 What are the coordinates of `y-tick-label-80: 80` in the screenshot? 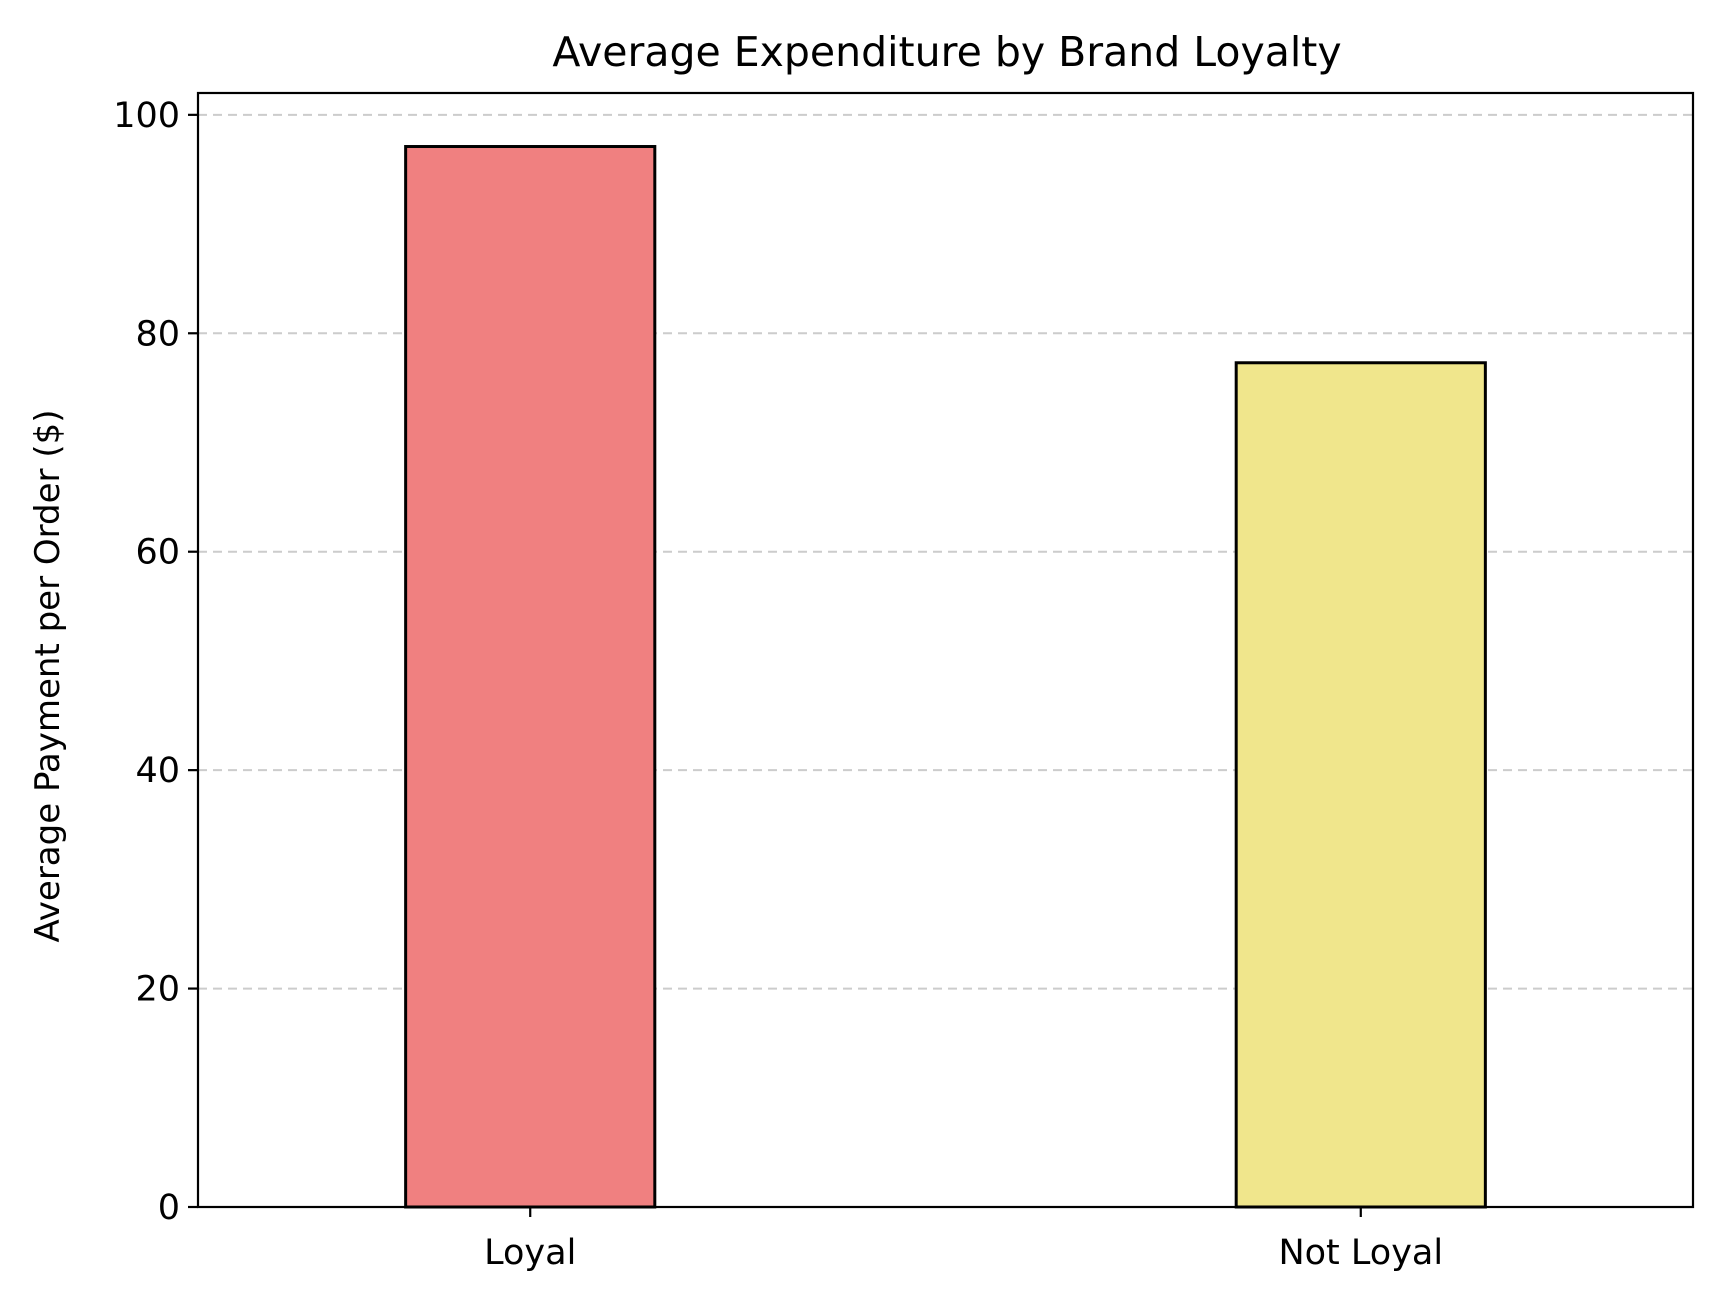 It's located at (157, 334).